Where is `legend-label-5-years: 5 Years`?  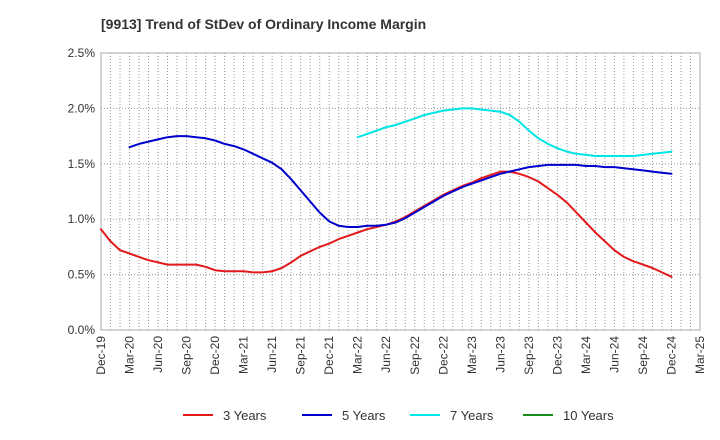
legend-label-5-years: 5 Years is located at coordinates (364, 415).